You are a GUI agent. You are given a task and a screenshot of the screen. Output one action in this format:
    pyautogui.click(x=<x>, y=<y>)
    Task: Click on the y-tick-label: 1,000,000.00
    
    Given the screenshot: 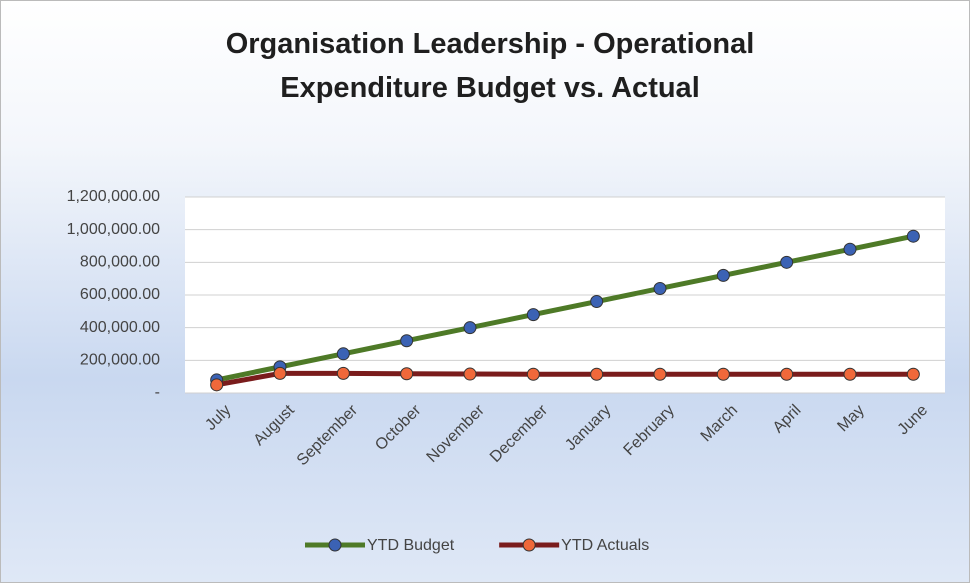 What is the action you would take?
    pyautogui.click(x=114, y=229)
    